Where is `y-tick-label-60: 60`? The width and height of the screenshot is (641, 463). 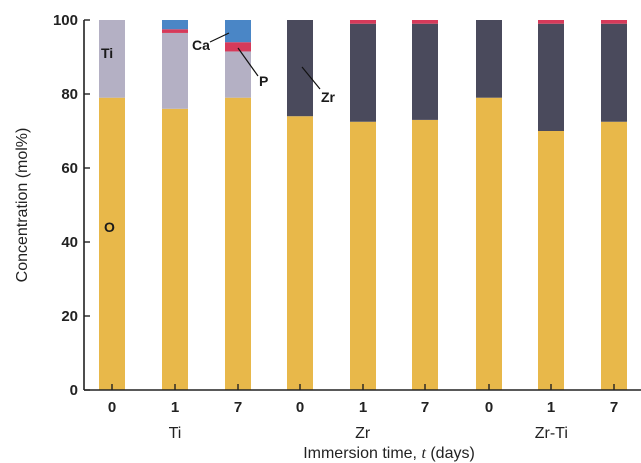
y-tick-label-60: 60 is located at coordinates (69, 168).